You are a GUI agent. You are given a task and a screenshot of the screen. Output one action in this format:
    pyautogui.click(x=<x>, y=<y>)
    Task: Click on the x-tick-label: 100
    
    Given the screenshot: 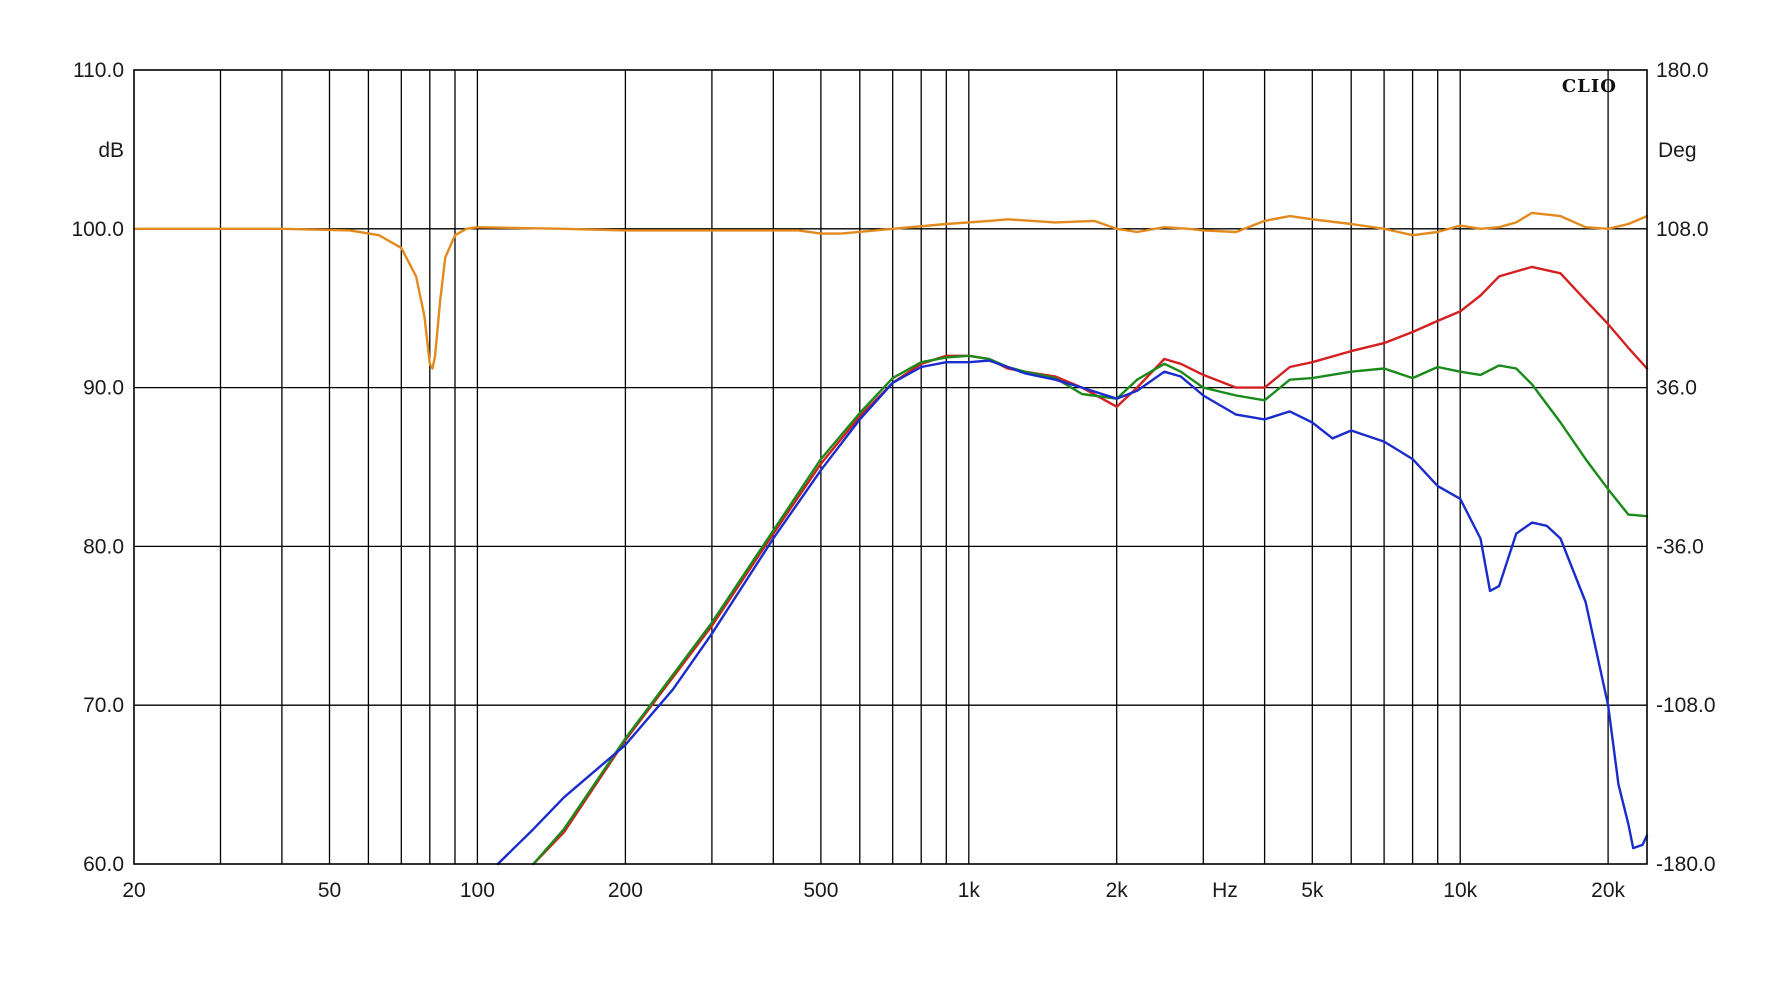 What is the action you would take?
    pyautogui.click(x=477, y=890)
    